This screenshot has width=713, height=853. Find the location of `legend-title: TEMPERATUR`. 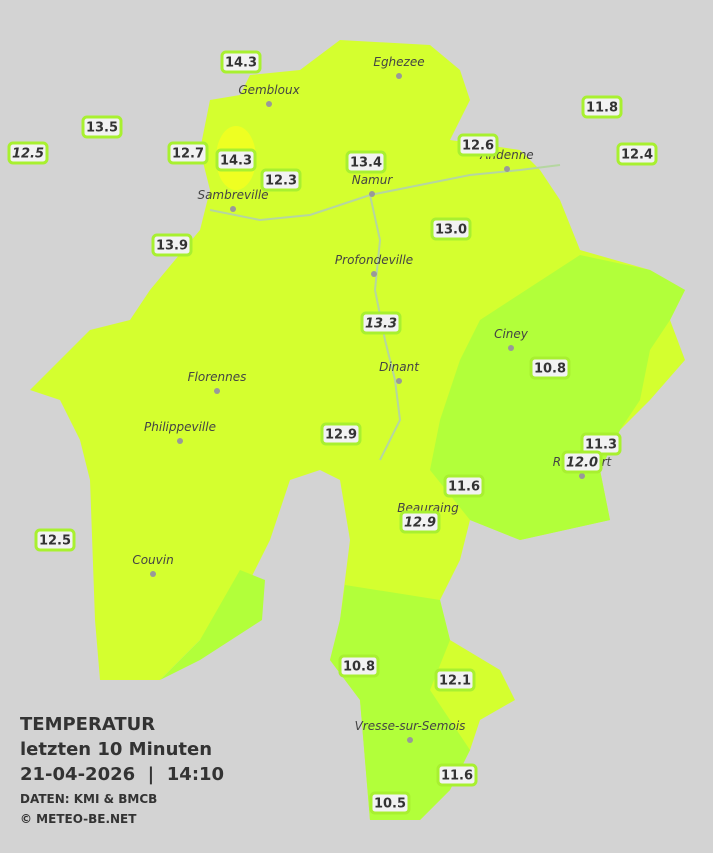

legend-title: TEMPERATUR is located at coordinates (87, 724).